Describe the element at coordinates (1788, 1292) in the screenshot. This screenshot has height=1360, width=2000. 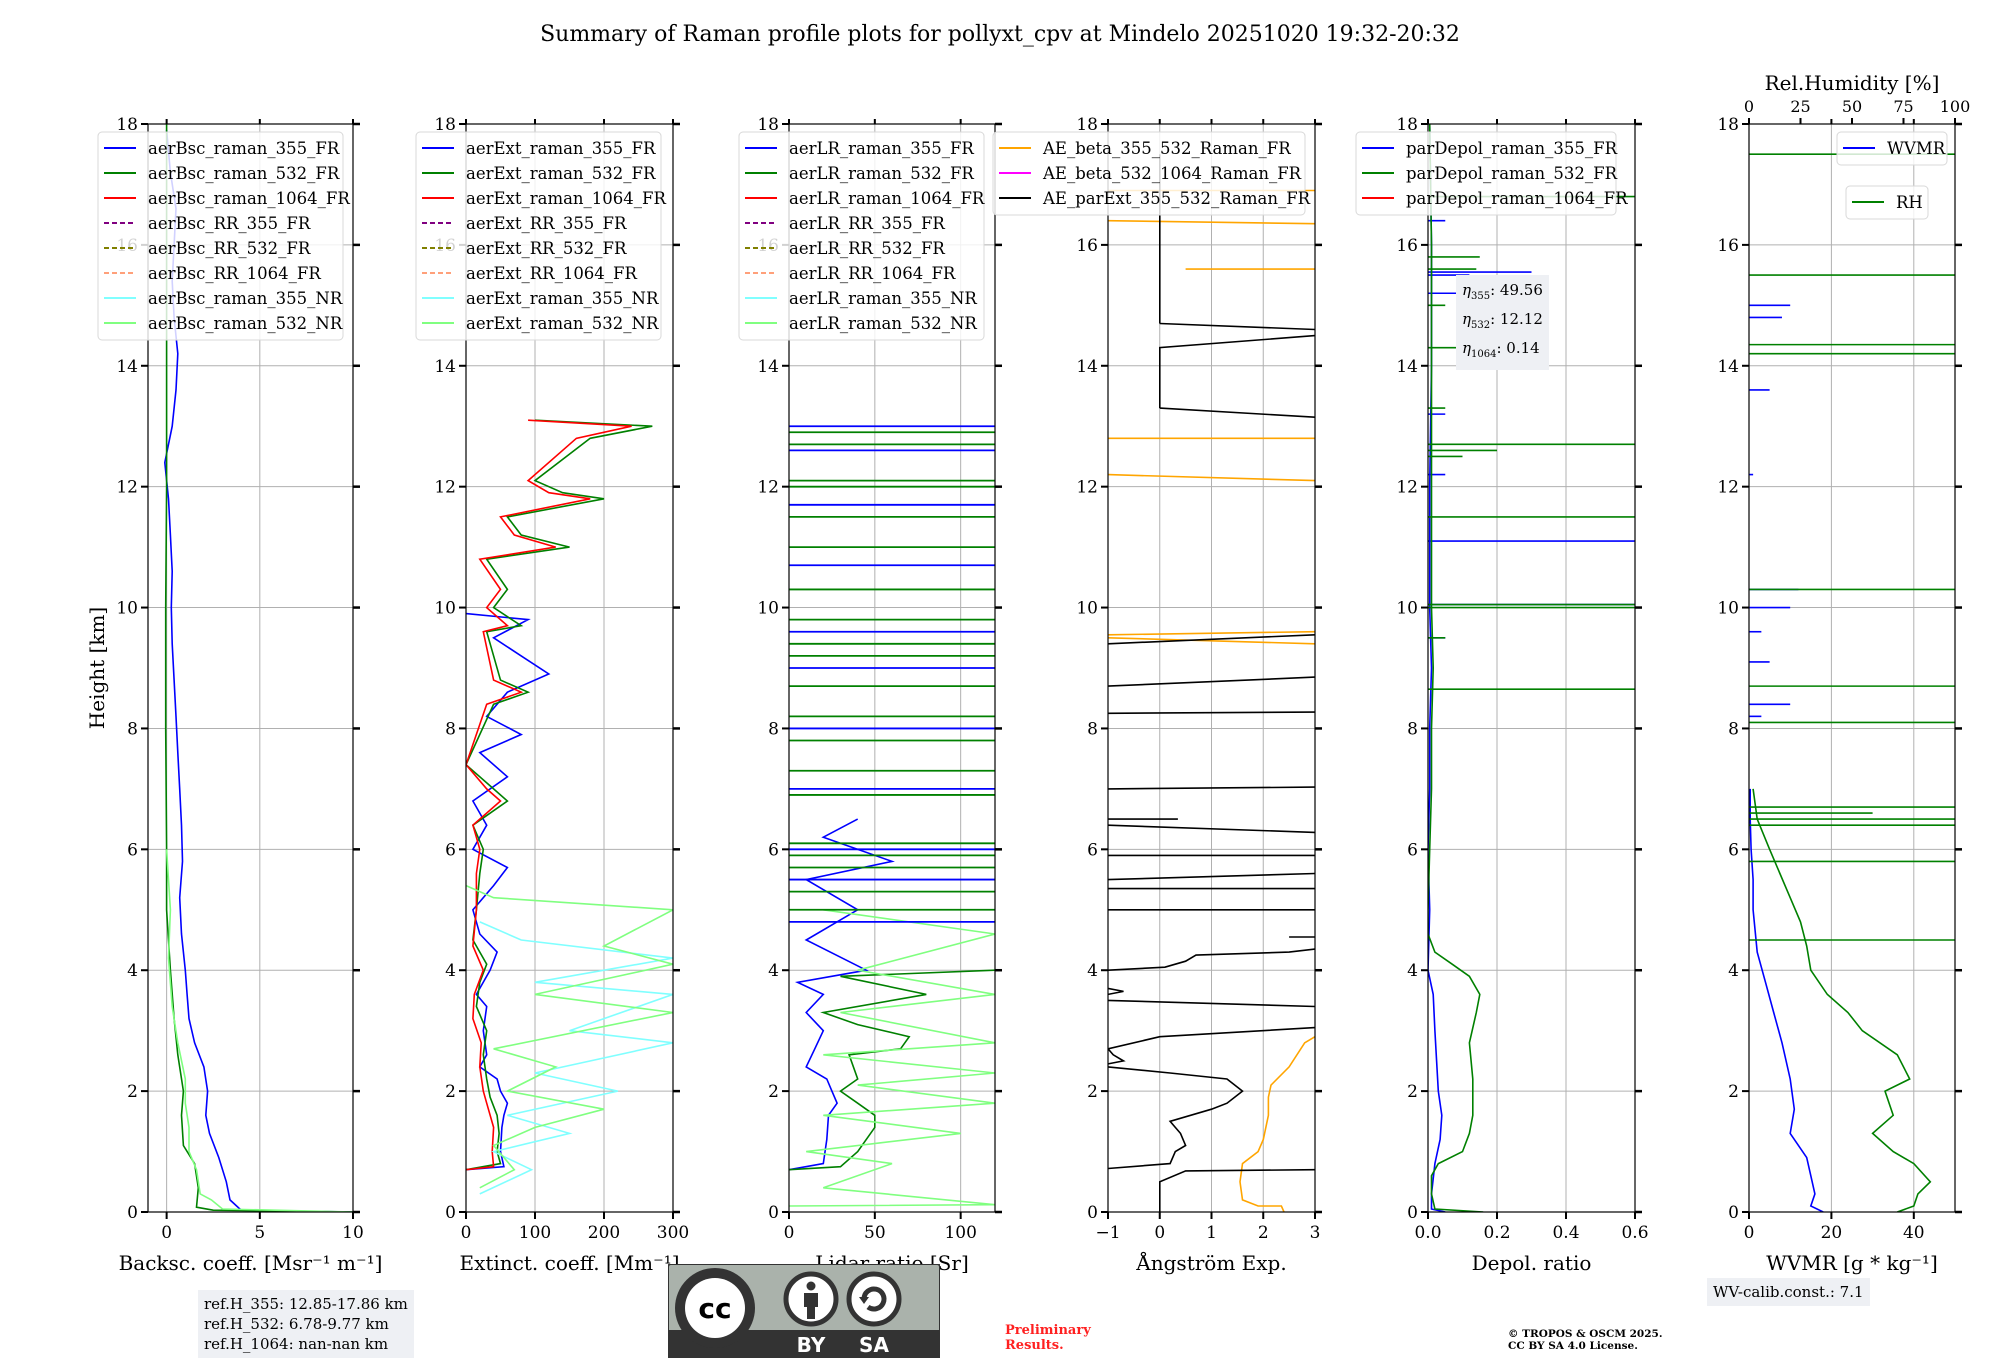
I see `wv-calib-text: WV-calib.const.: 7.1` at that location.